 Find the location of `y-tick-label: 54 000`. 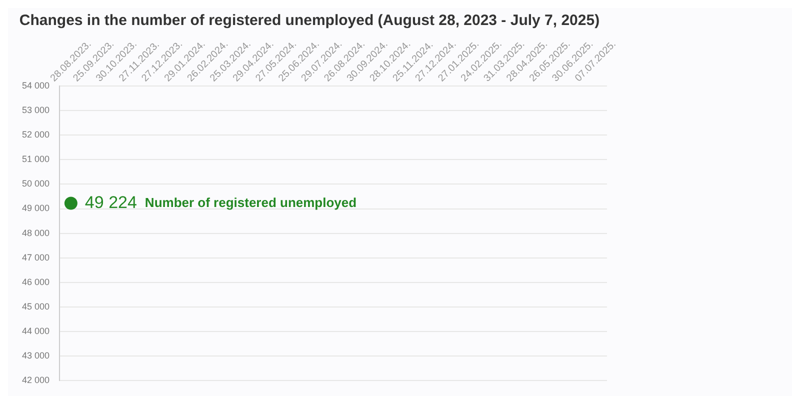

y-tick-label: 54 000 is located at coordinates (36, 85).